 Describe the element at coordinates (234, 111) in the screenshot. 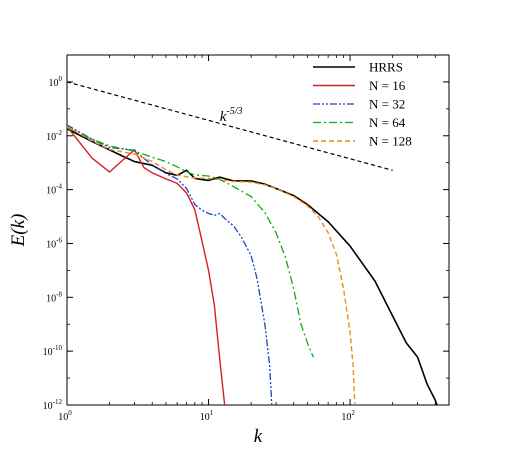

I see `slope-annotation-exponent: -5/3` at that location.